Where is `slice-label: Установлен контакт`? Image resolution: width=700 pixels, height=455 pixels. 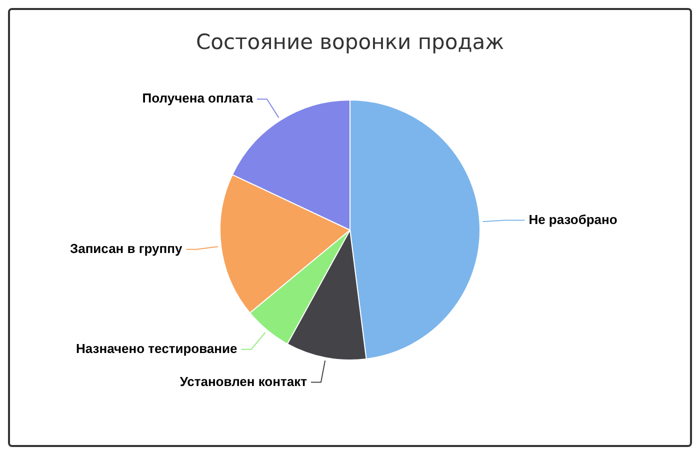 slice-label: Установлен контакт is located at coordinates (243, 381).